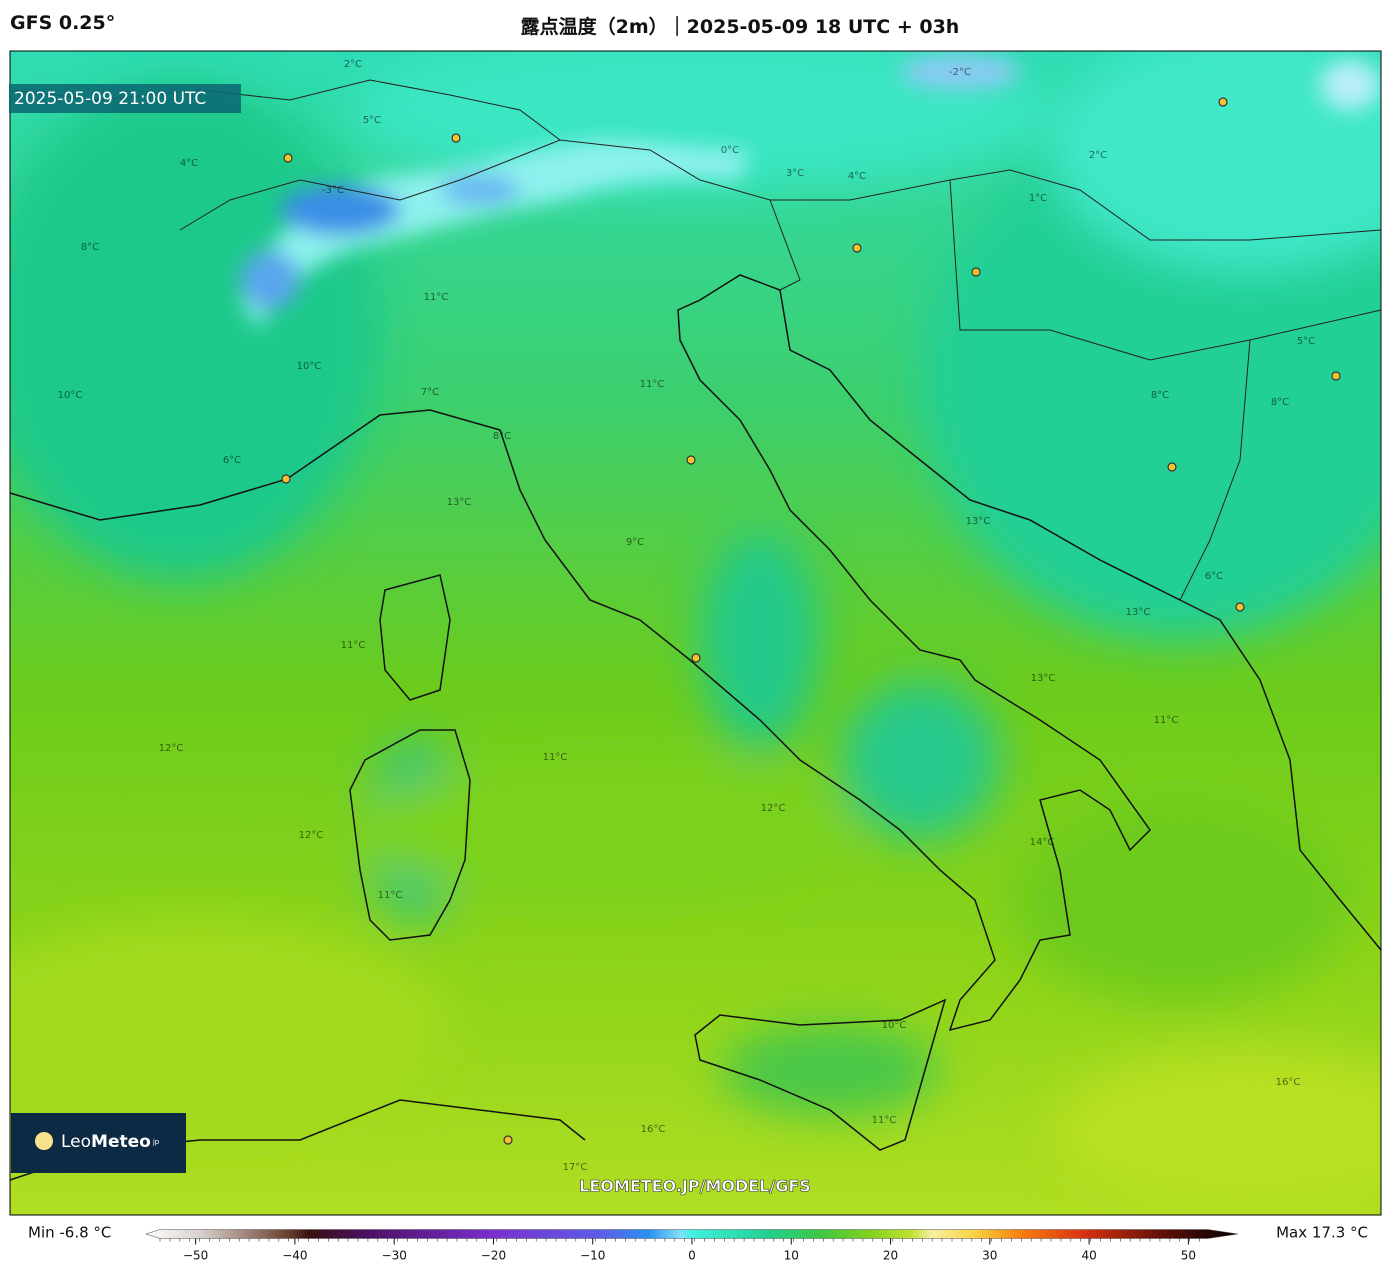  I want to click on contour-label: 0°C, so click(730, 150).